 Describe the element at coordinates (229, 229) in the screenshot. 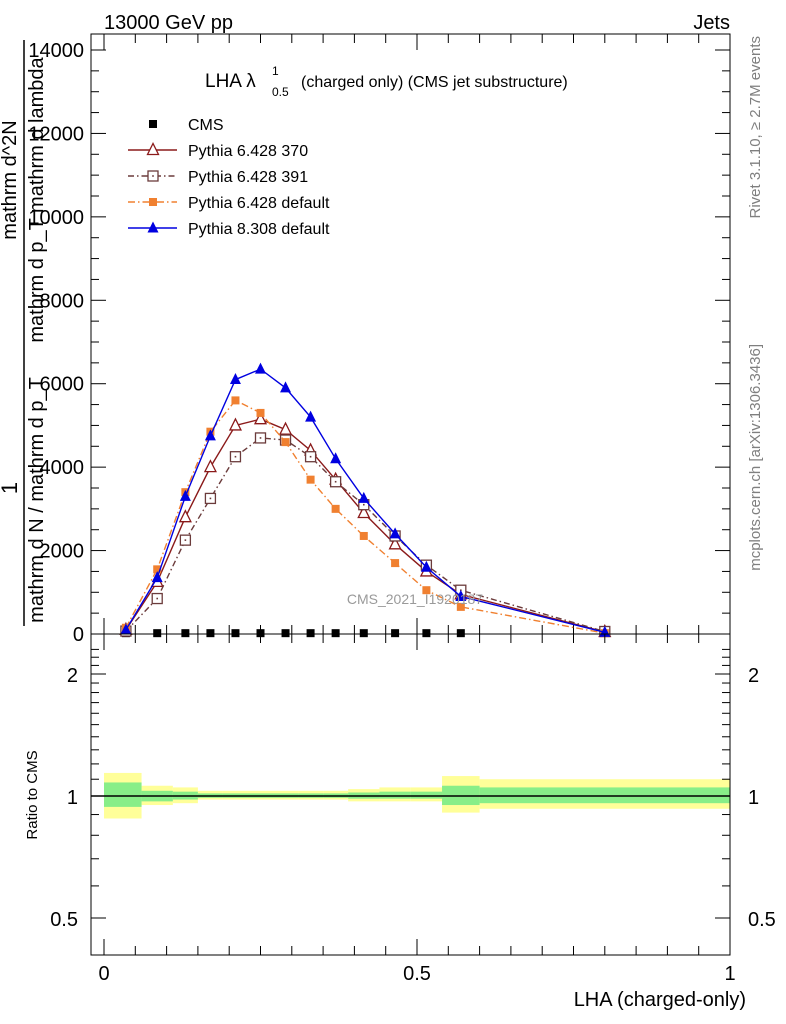

I see `legend-entry-4: Pythia 8.308 default` at that location.